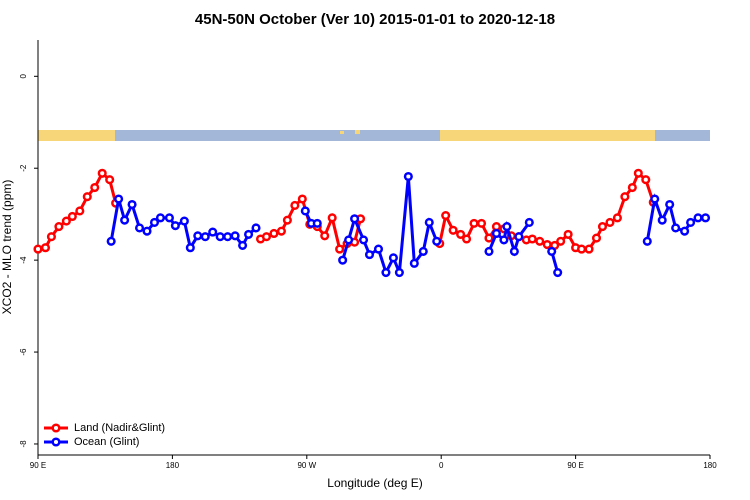 Image resolution: width=750 pixels, height=500 pixels. Describe the element at coordinates (23, 352) in the screenshot. I see `y-tick-label: -6` at that location.